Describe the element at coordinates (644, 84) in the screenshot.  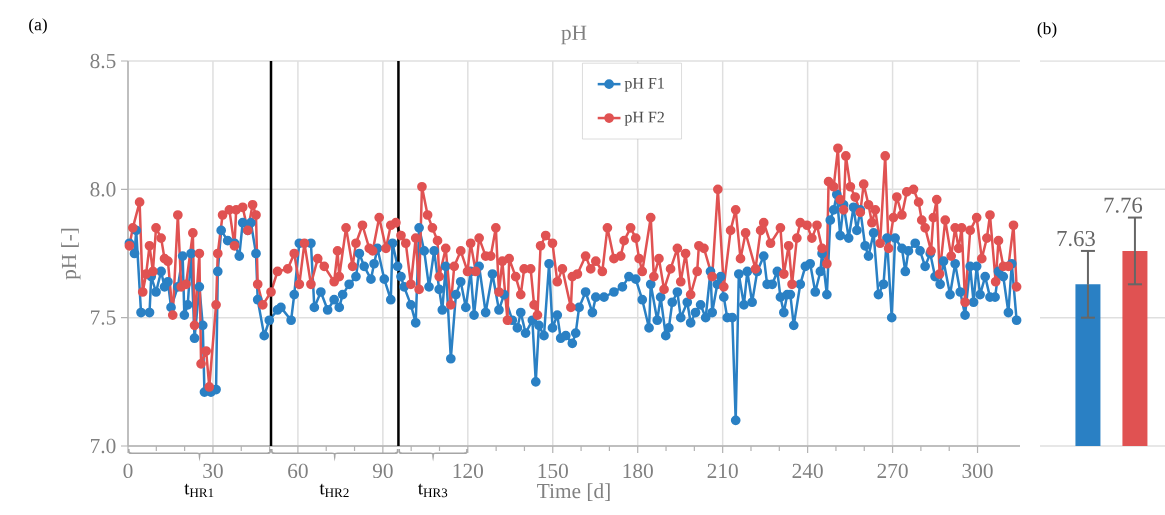
I see `legend-label: pH F1` at that location.